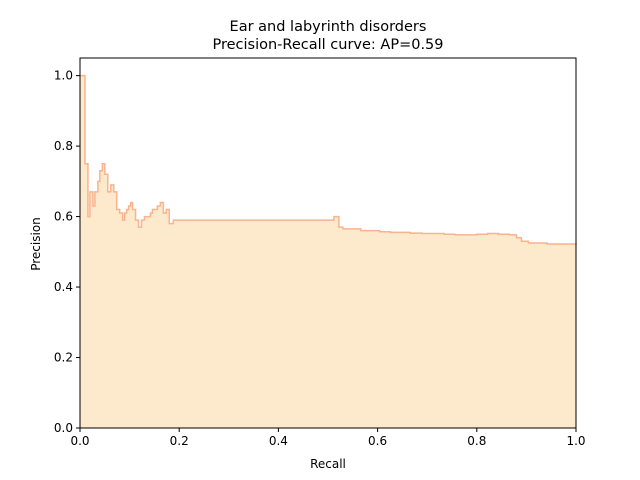 The width and height of the screenshot is (640, 480). What do you see at coordinates (328, 27) in the screenshot?
I see `chart-title-line-1: Ear and labyrinth disorders` at bounding box center [328, 27].